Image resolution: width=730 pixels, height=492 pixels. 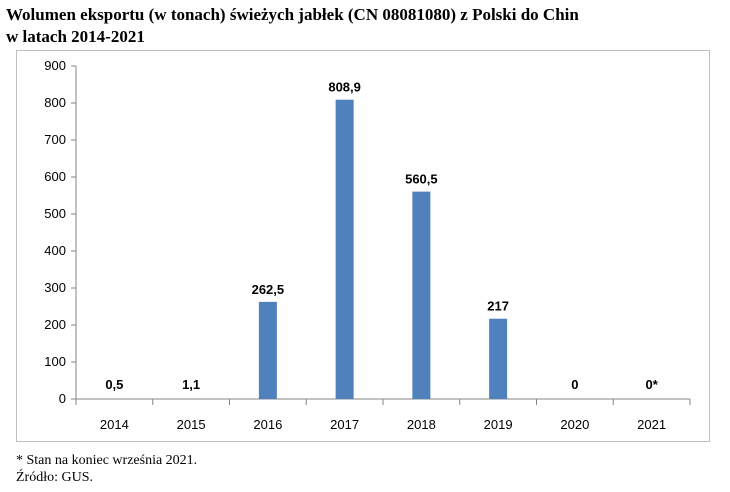 I want to click on data-label: 0,5, so click(x=114, y=384).